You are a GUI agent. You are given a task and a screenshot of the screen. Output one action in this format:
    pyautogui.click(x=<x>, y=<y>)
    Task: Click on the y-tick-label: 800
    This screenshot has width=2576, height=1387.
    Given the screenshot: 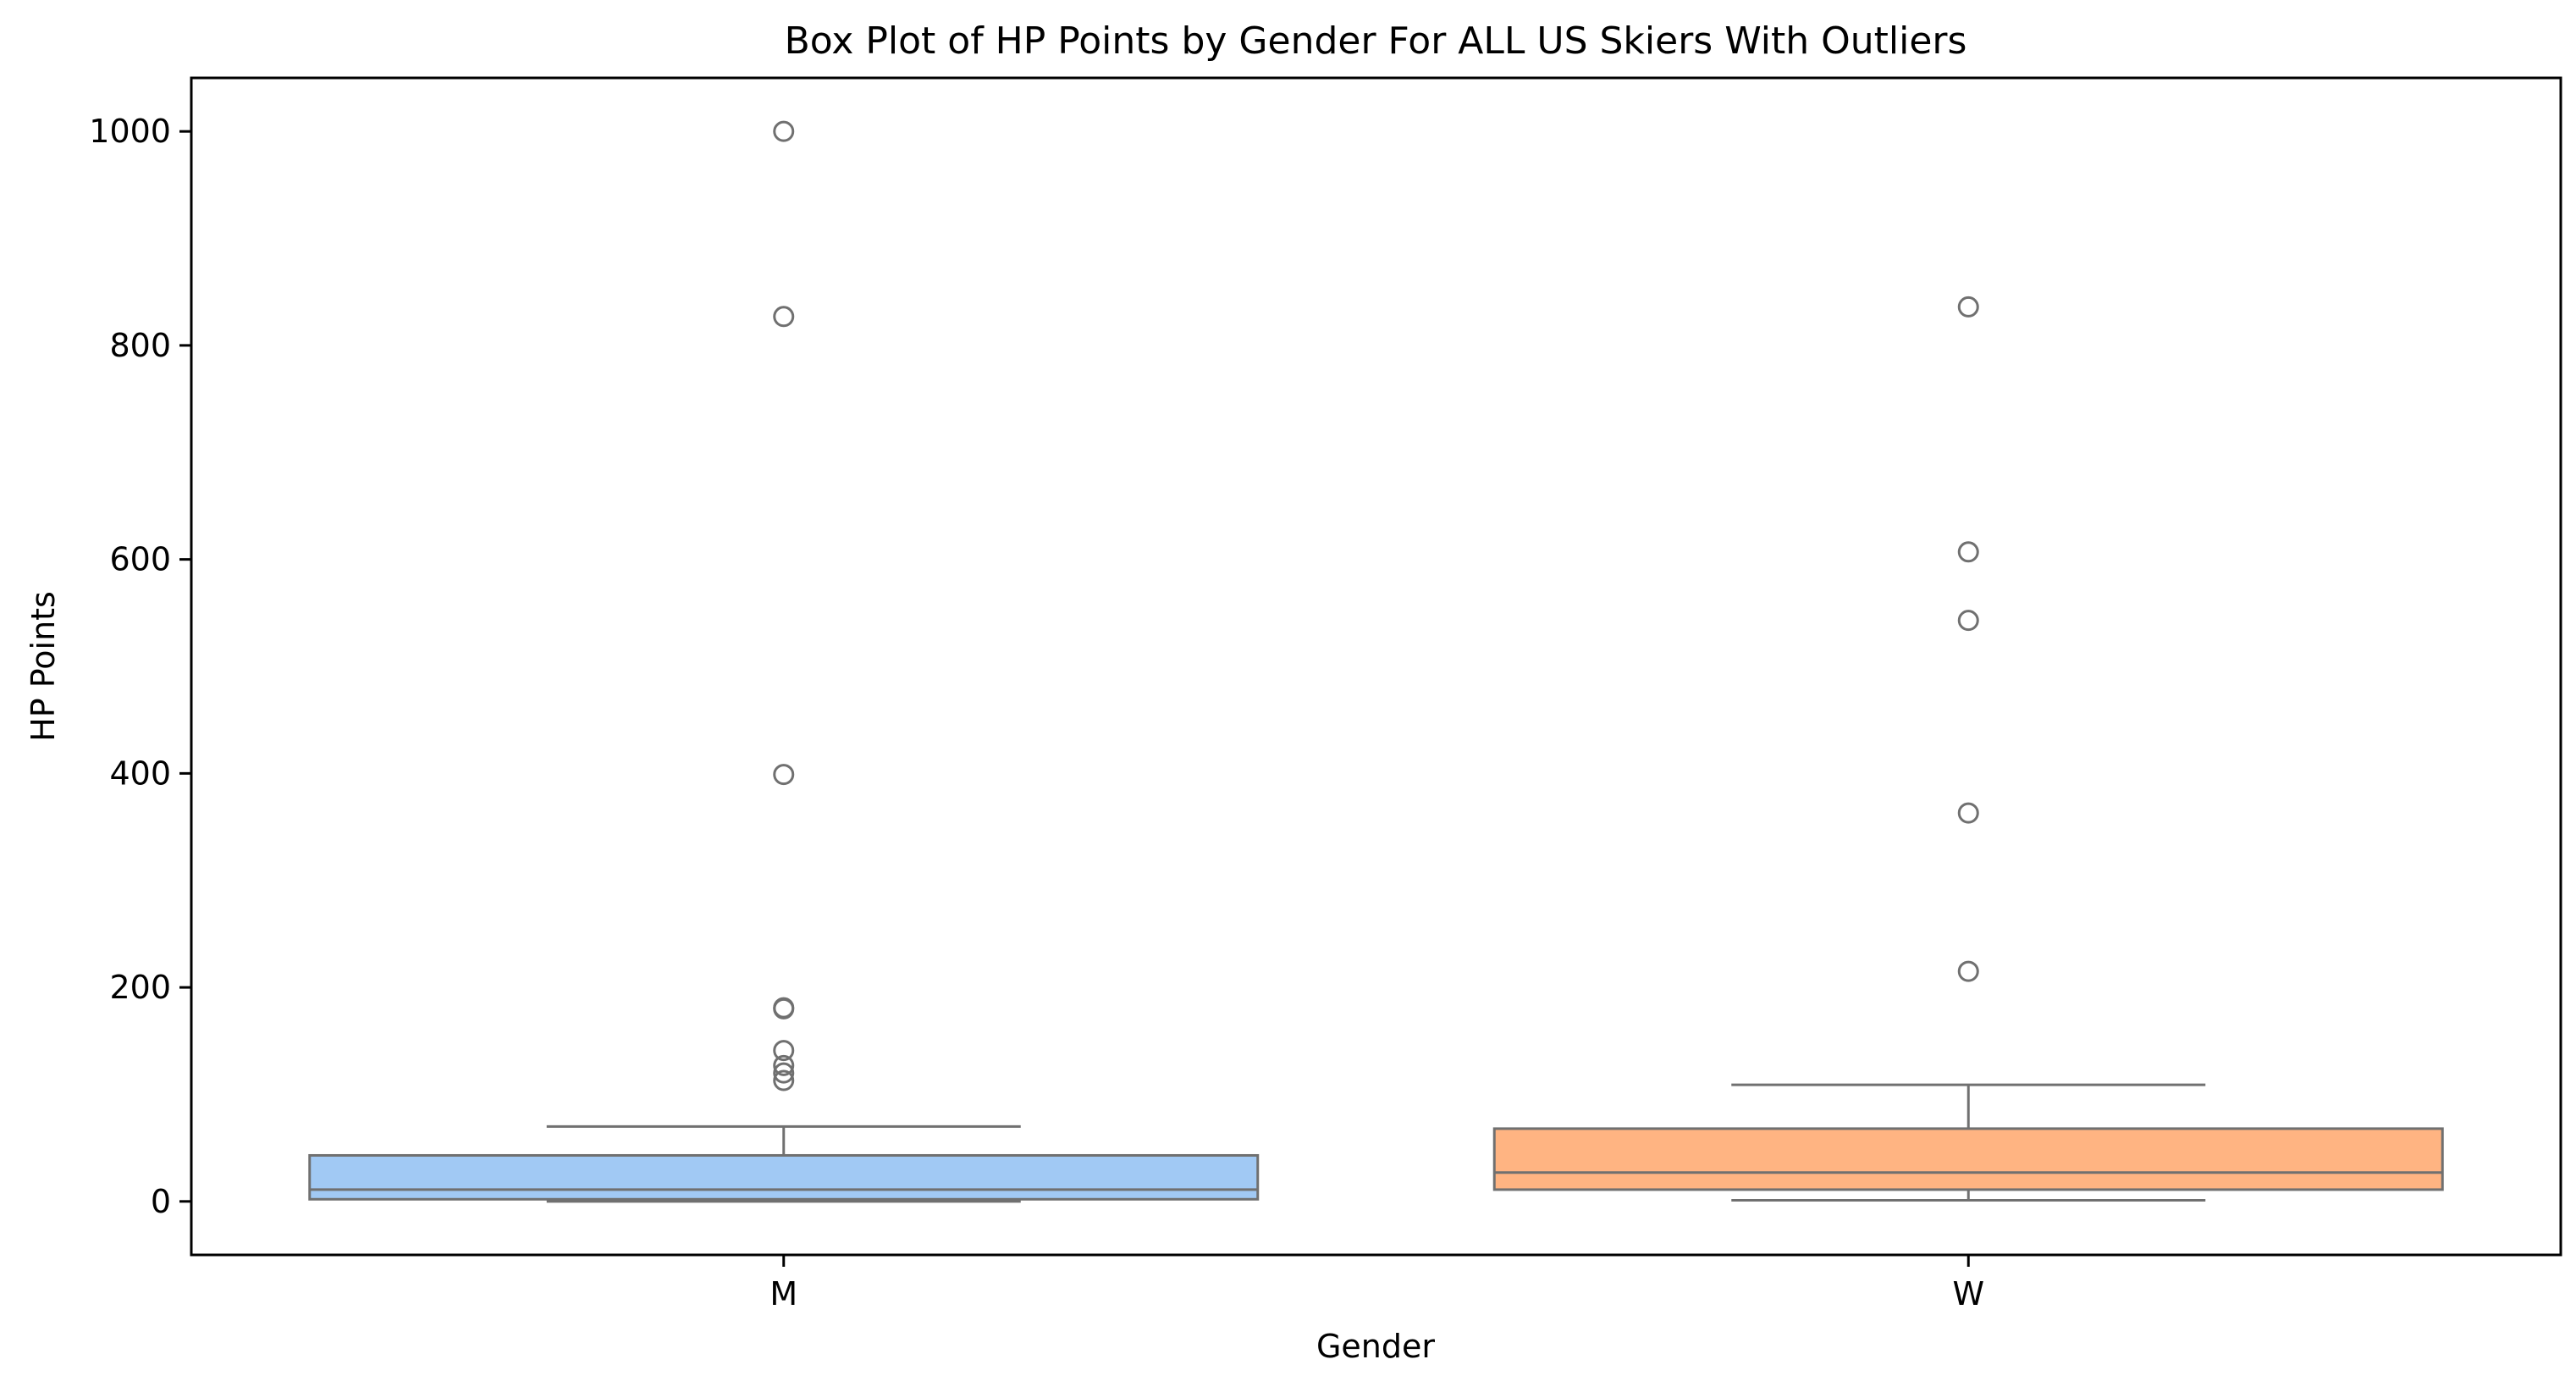 What is the action you would take?
    pyautogui.click(x=140, y=345)
    